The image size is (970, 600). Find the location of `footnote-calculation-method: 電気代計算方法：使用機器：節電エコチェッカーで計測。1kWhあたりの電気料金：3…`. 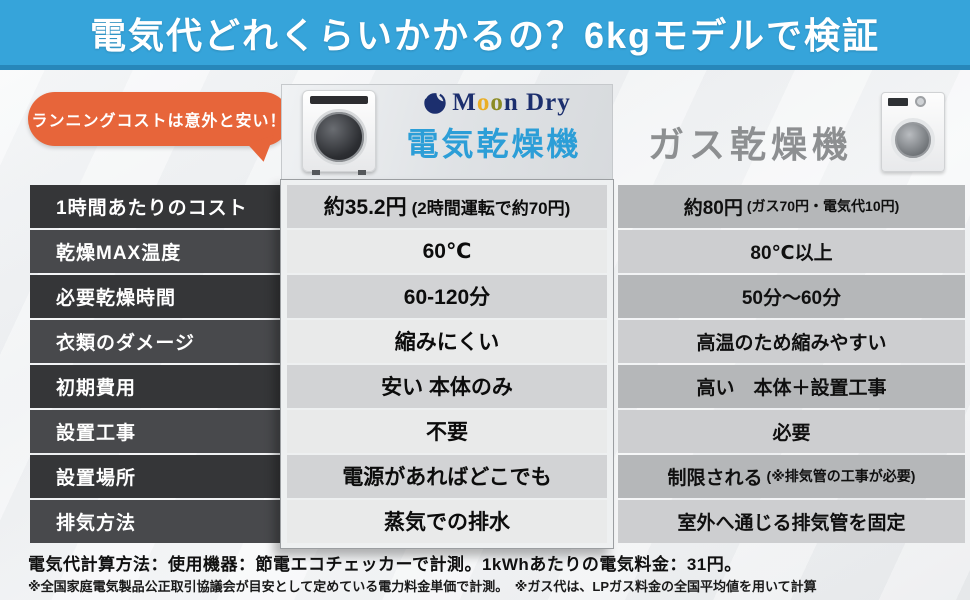

footnote-calculation-method: 電気代計算方法：使用機器：節電エコチェッカーで計測。1kWhあたりの電気料金：3… is located at coordinates (385, 564).